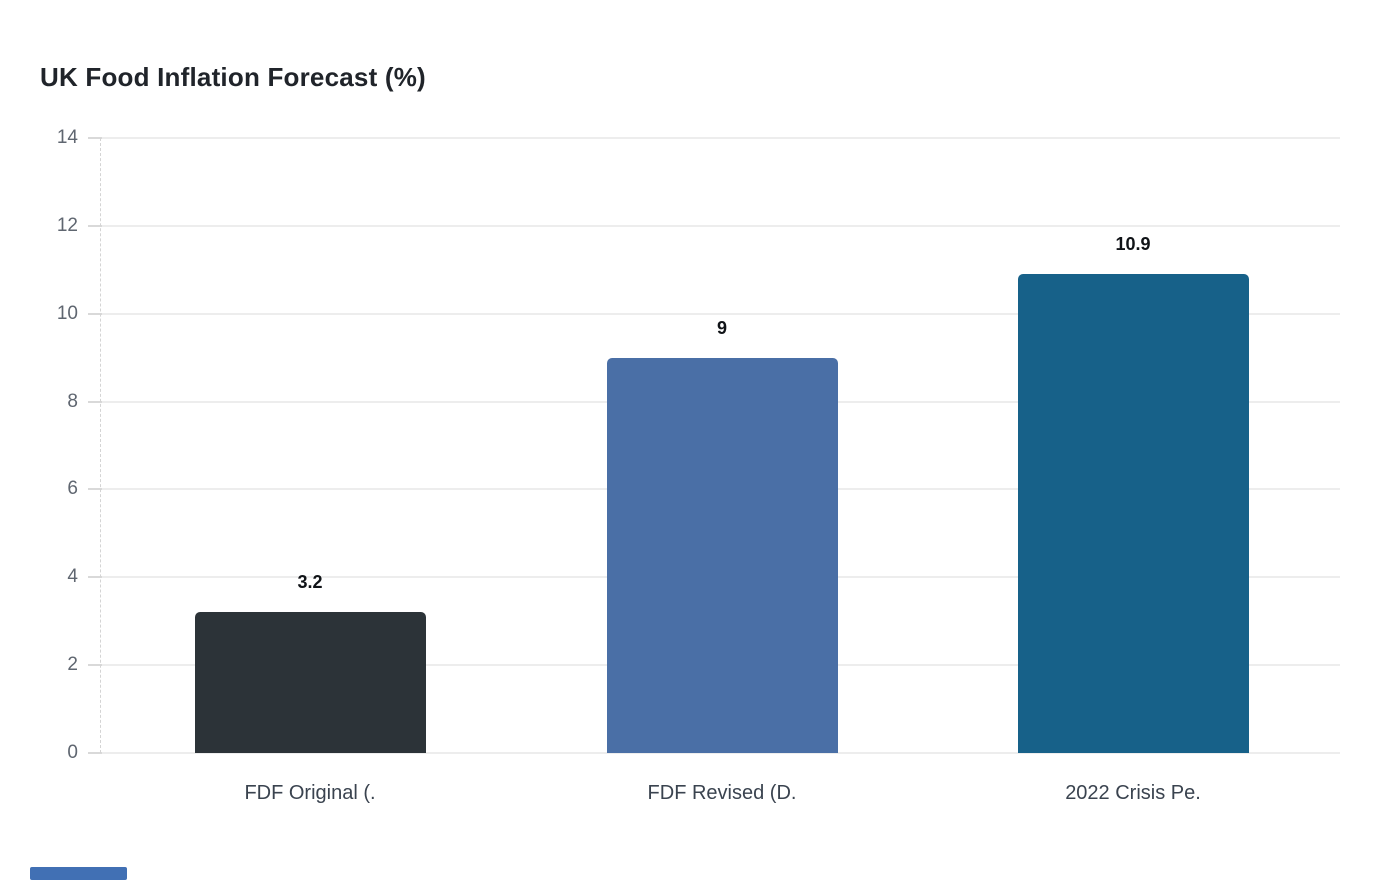 Image resolution: width=1400 pixels, height=880 pixels. Describe the element at coordinates (72, 489) in the screenshot. I see `y-axis-tick-label: 6` at that location.